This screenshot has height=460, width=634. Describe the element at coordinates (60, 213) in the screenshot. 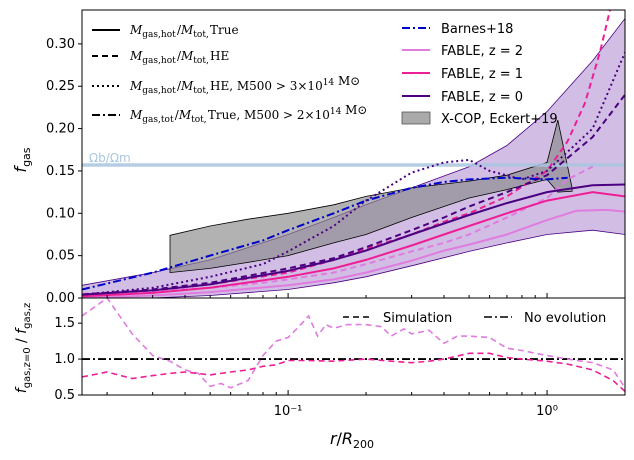

I see `top-ytick-label: 0.10` at that location.